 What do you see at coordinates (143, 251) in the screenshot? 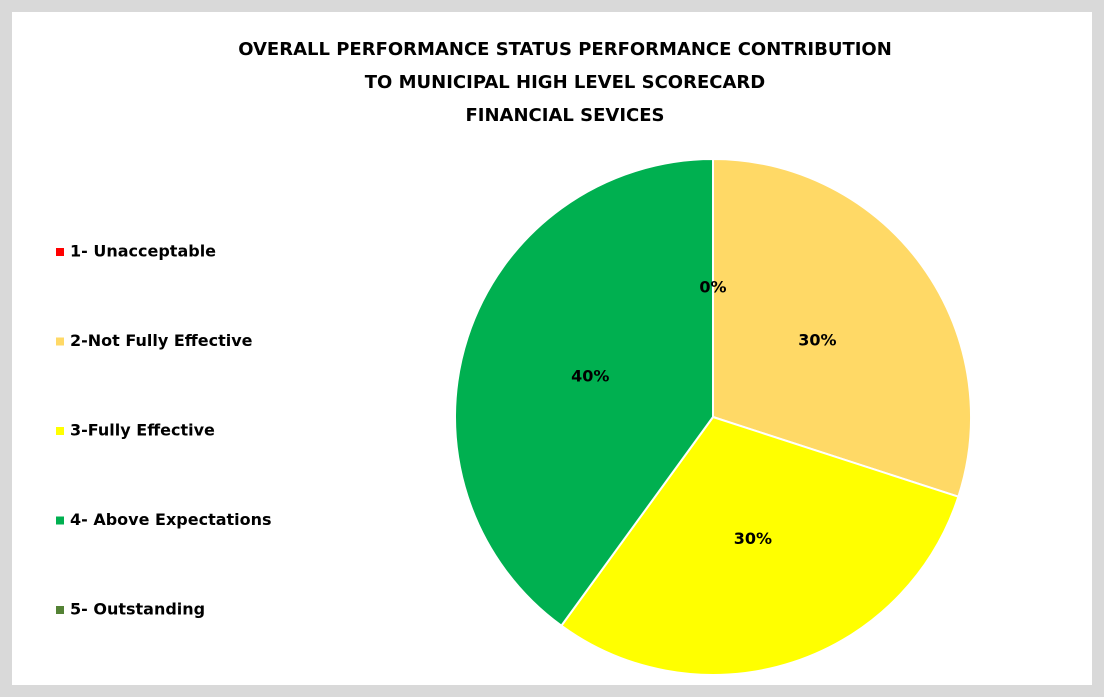
I see `legend-label: 1- Unacceptable` at bounding box center [143, 251].